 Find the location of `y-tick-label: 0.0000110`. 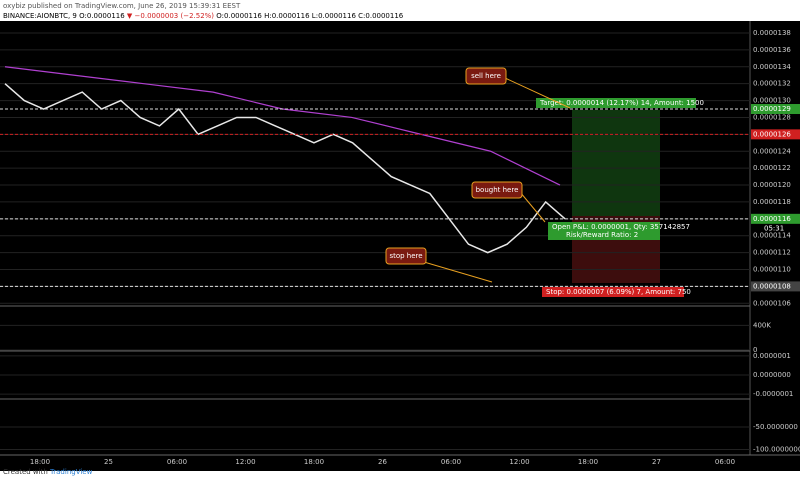

y-tick-label: 0.0000110 is located at coordinates (772, 270).